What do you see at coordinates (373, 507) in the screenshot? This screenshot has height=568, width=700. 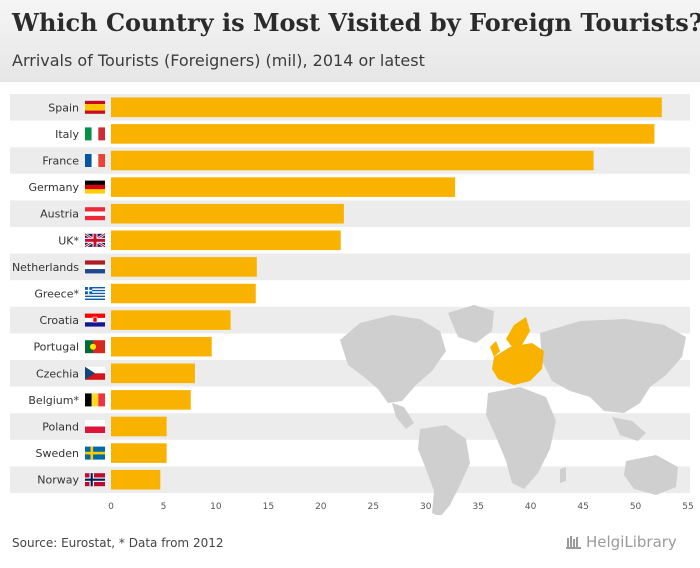 I see `x-tick-label: 25` at bounding box center [373, 507].